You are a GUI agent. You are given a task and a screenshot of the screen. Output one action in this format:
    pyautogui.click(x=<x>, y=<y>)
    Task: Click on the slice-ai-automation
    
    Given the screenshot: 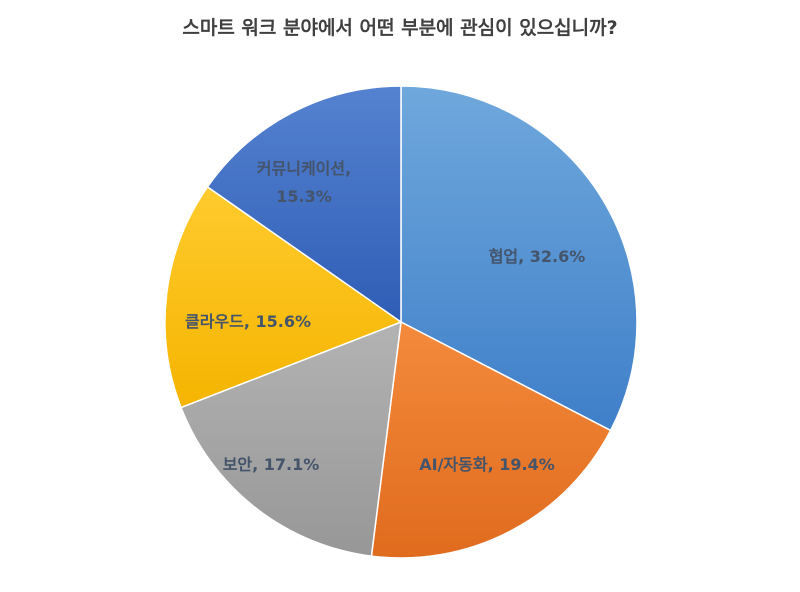 What is the action you would take?
    pyautogui.click(x=491, y=439)
    